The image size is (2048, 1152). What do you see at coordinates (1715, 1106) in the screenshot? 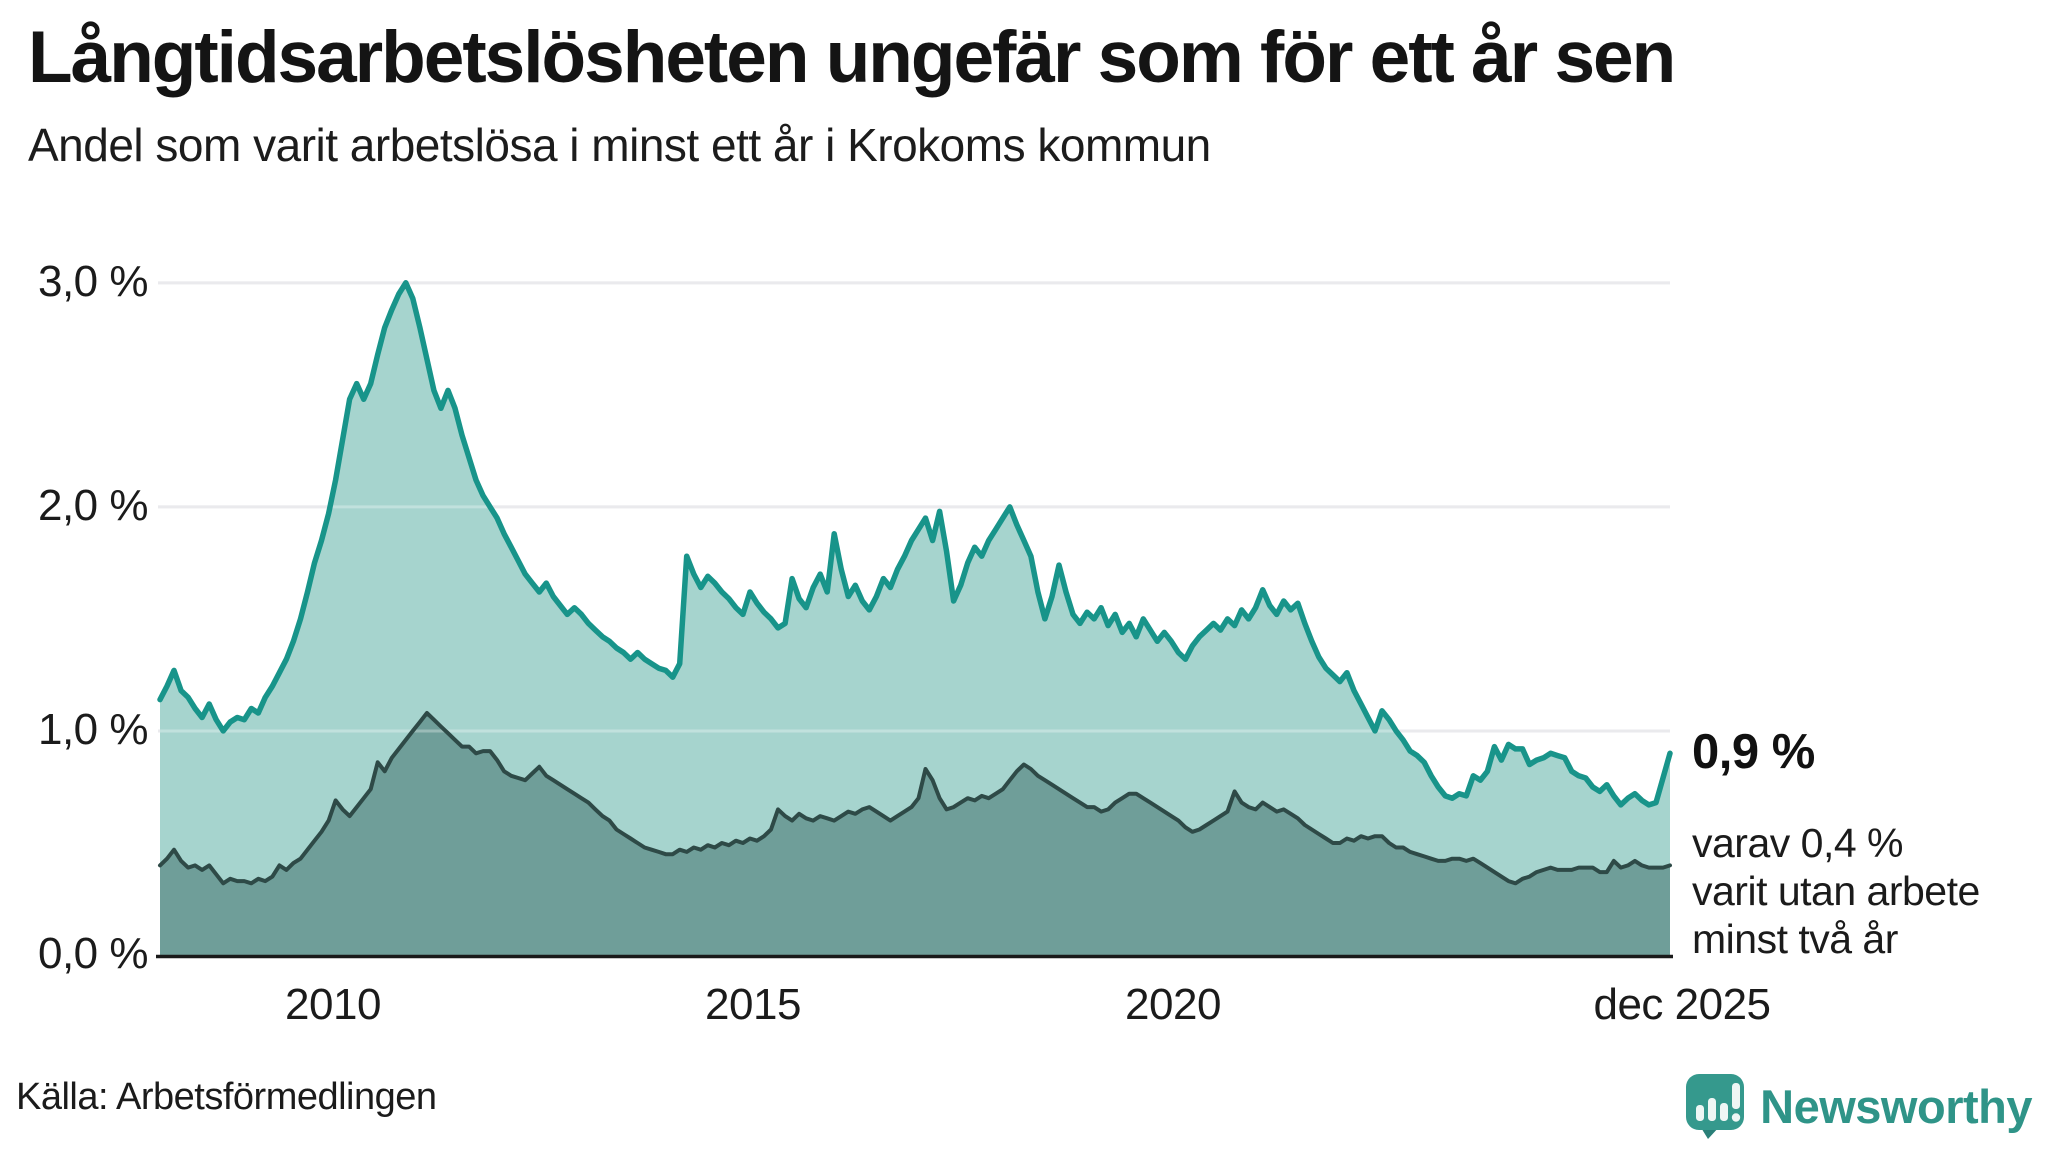
I see `newsworthy-chart-bubble-icon` at bounding box center [1715, 1106].